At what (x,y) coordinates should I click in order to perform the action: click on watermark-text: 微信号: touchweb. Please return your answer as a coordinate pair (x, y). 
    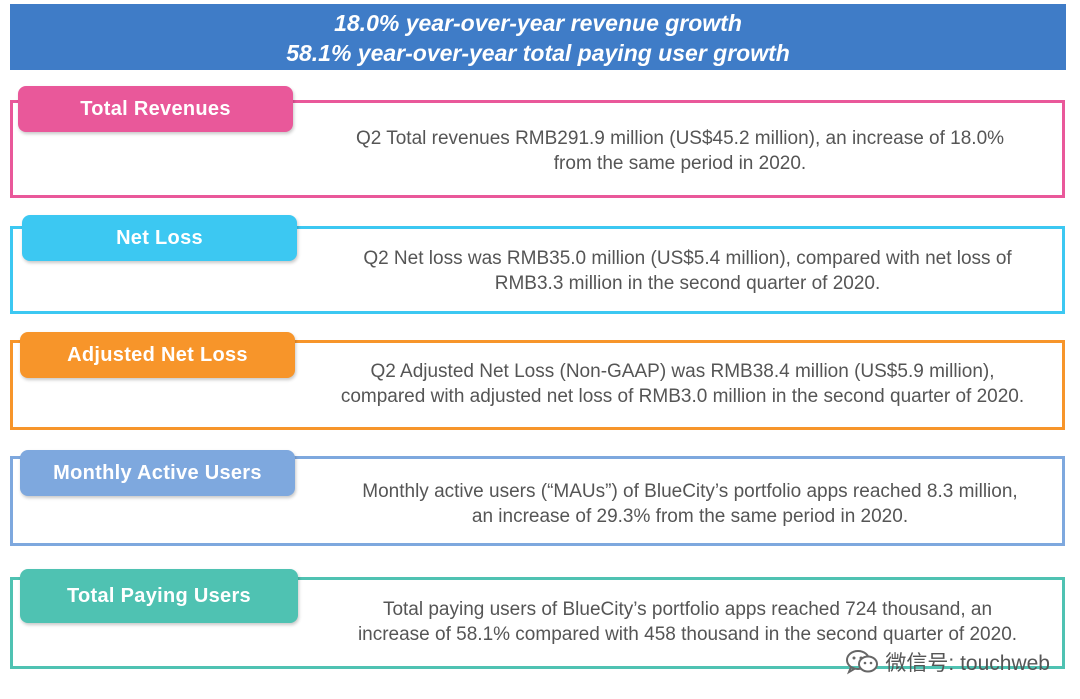
    Looking at the image, I should click on (967, 663).